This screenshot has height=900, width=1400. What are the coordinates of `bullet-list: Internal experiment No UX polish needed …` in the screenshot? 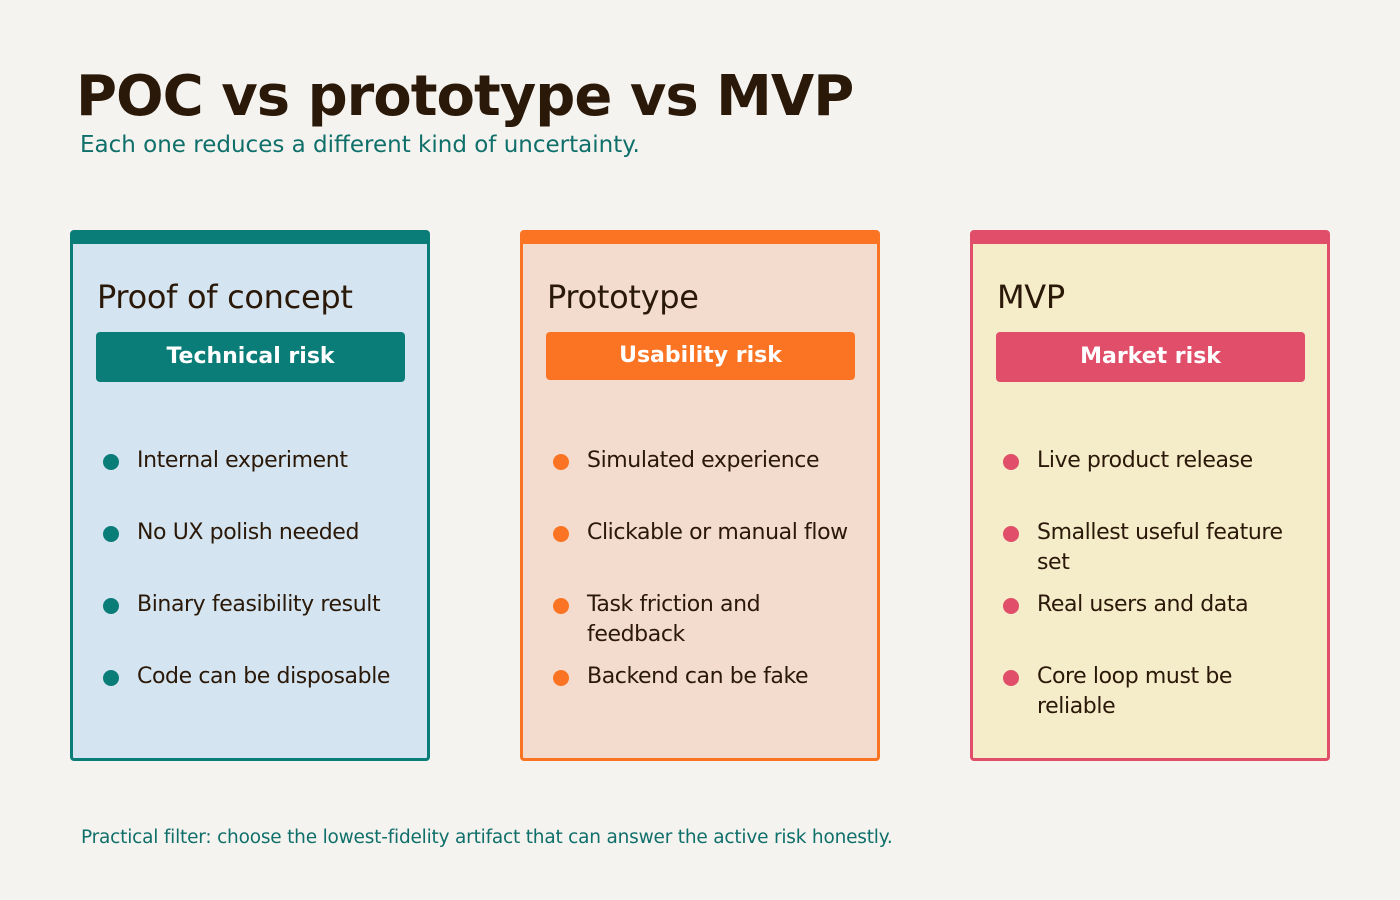 It's located at (250, 495).